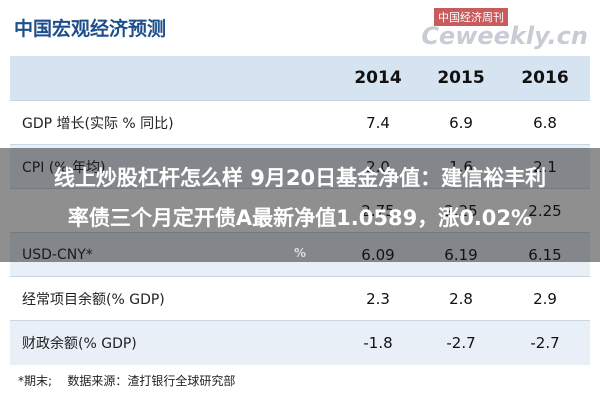 This screenshot has width=600, height=400. I want to click on table-header: 2014 2015 2016, so click(300, 78).